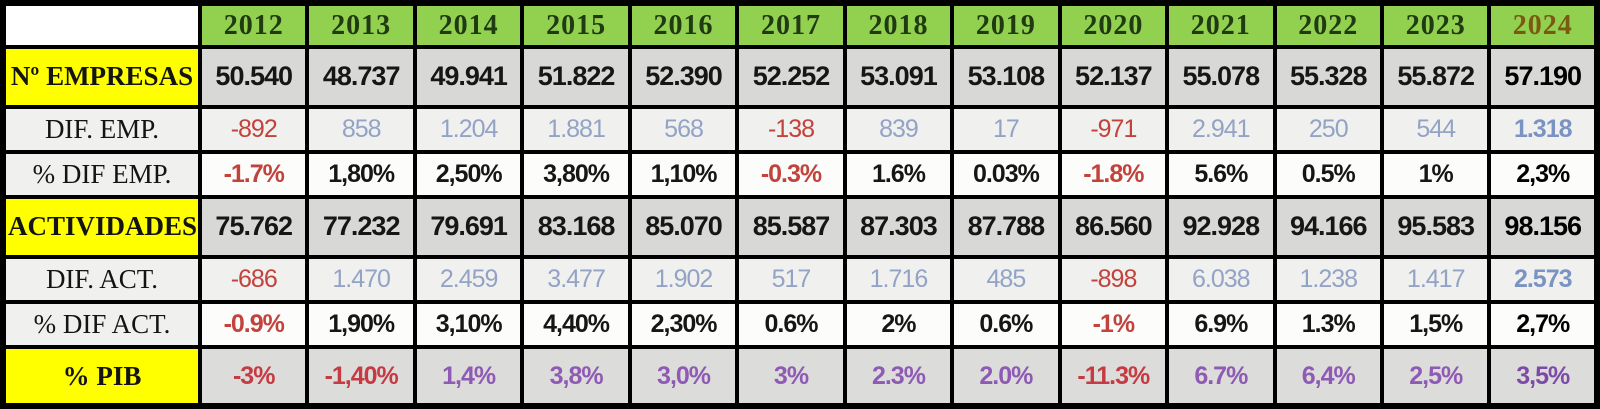 Image resolution: width=1600 pixels, height=409 pixels. Describe the element at coordinates (1435, 129) in the screenshot. I see `cell-dif-emp-2023: 544` at that location.